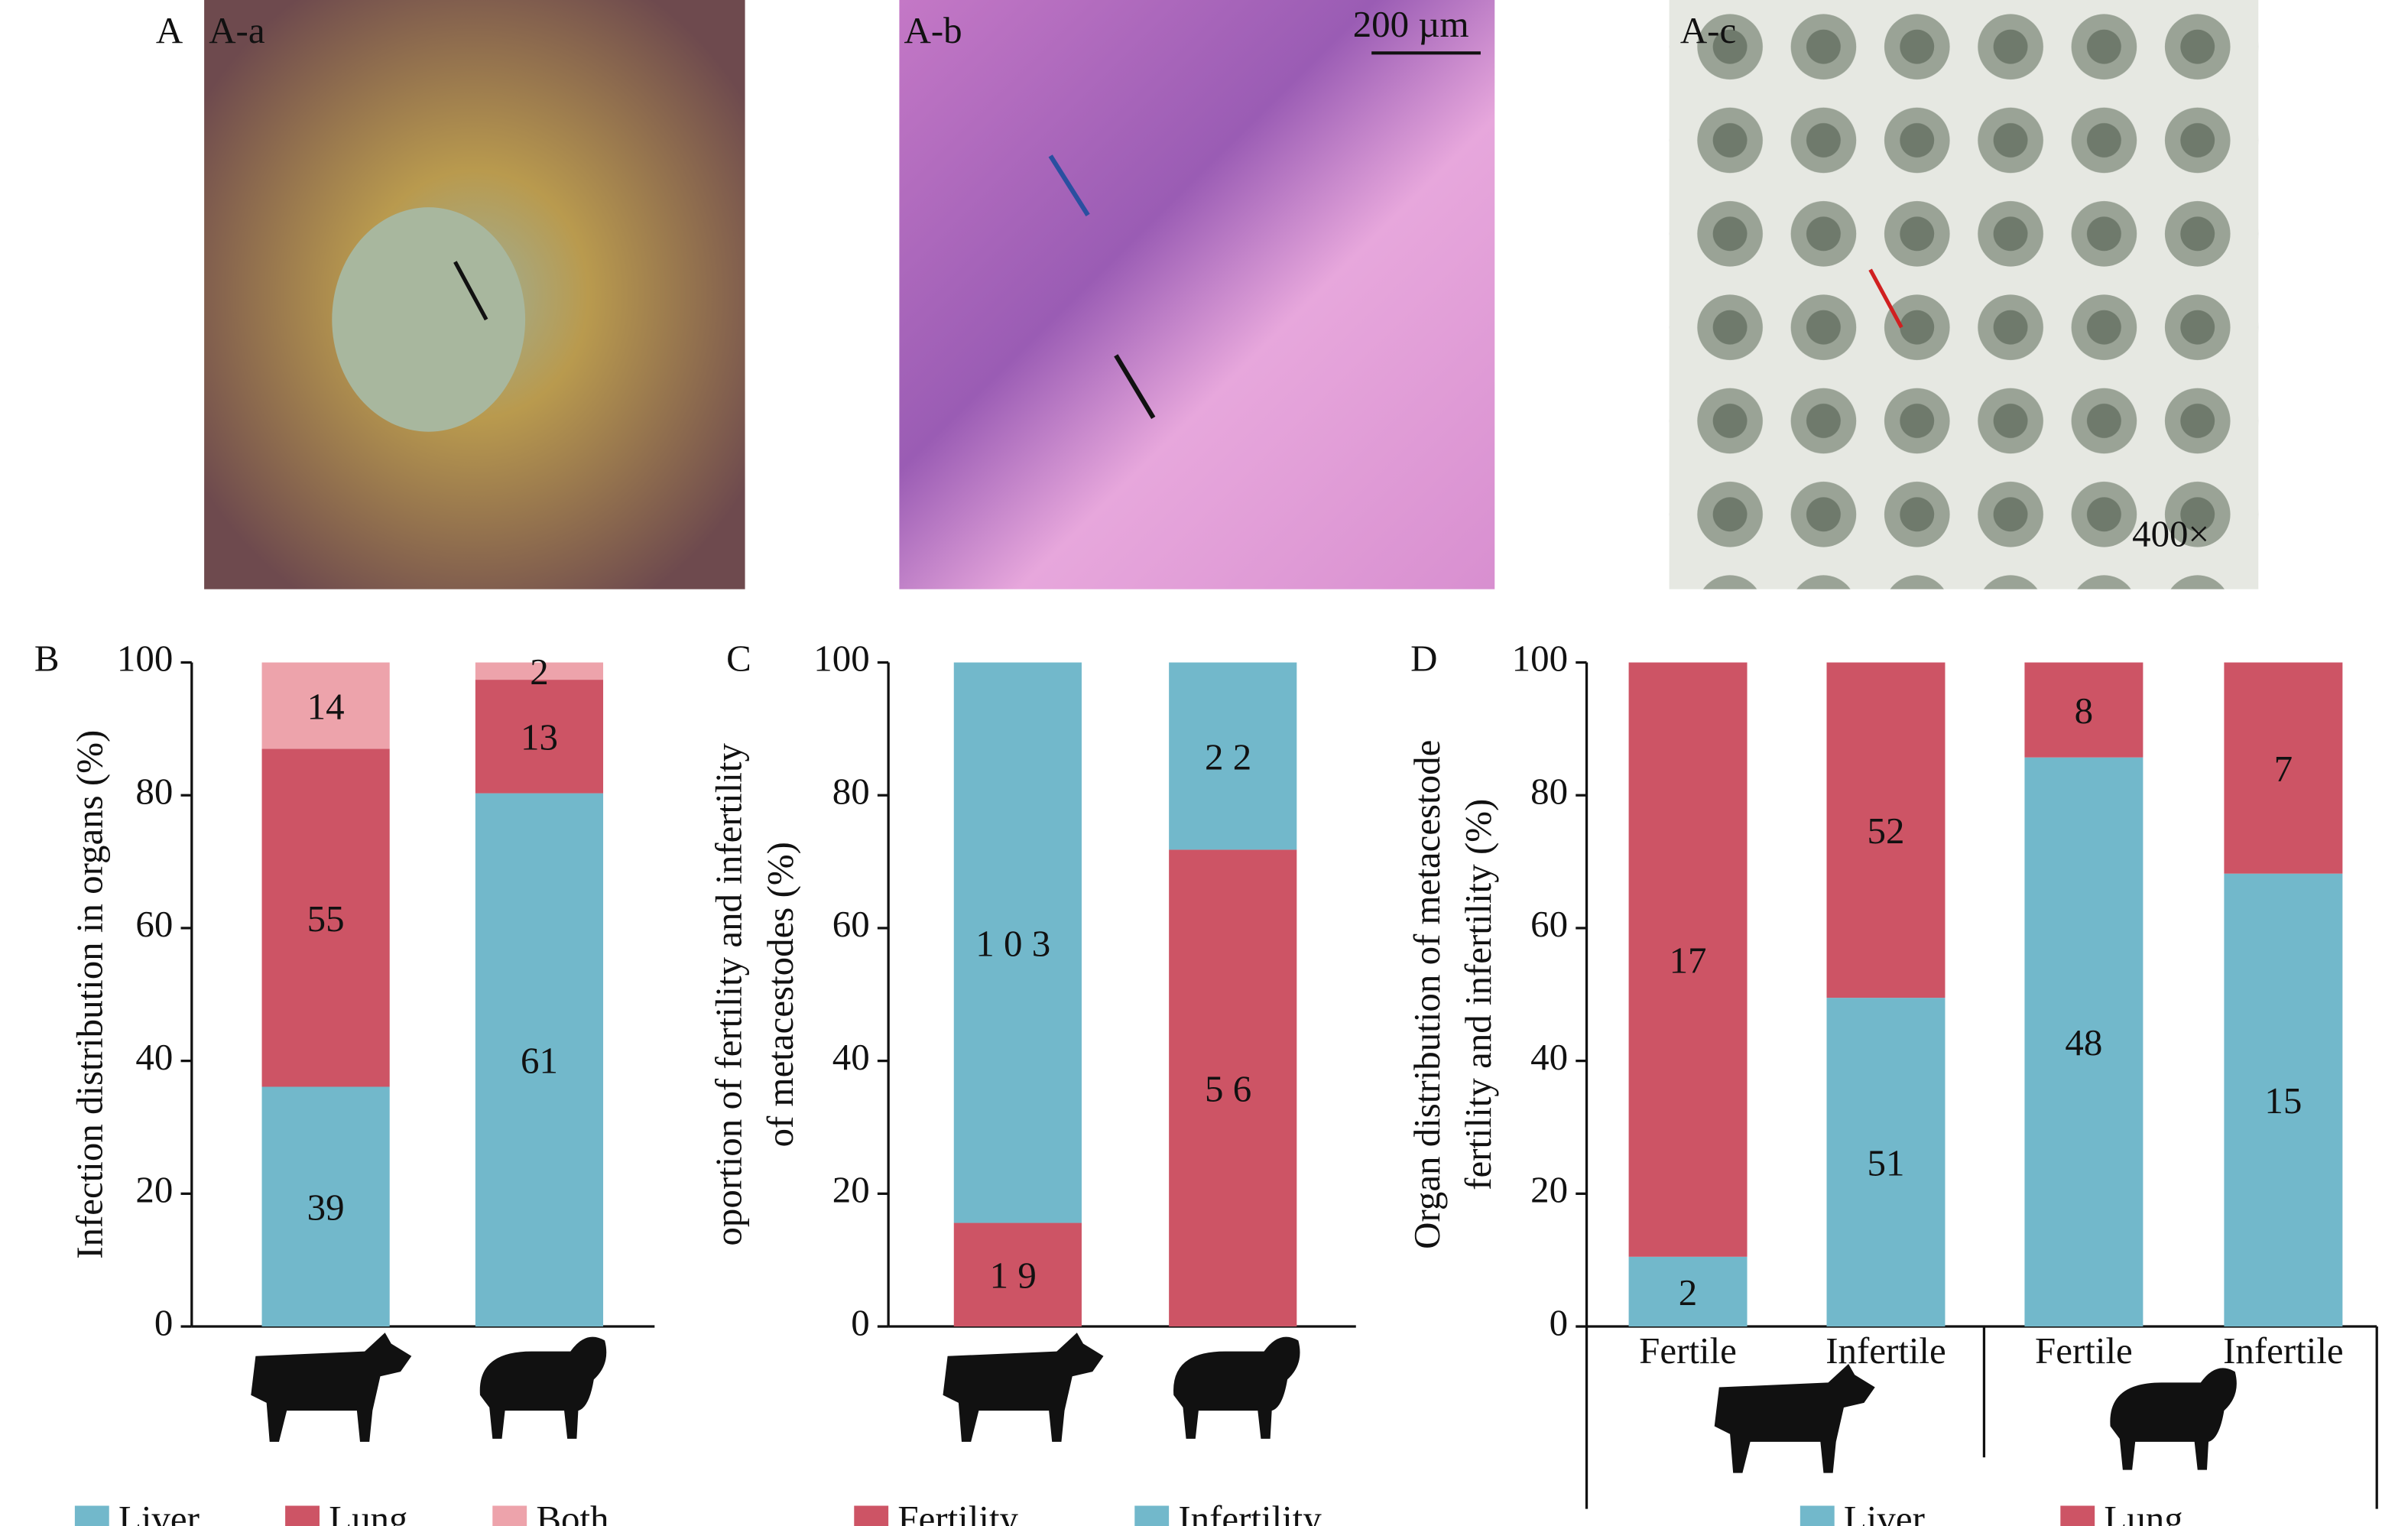 The height and width of the screenshot is (1526, 2408). Describe the element at coordinates (159, 1512) in the screenshot. I see `legend-label: Liver` at that location.